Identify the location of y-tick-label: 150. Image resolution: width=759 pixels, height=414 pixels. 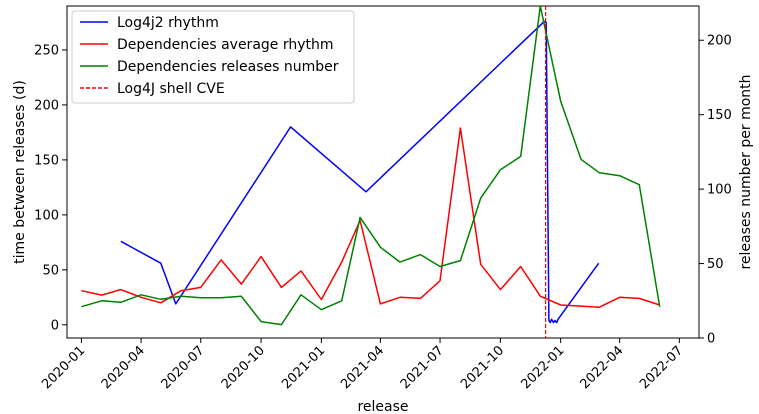
(46, 160).